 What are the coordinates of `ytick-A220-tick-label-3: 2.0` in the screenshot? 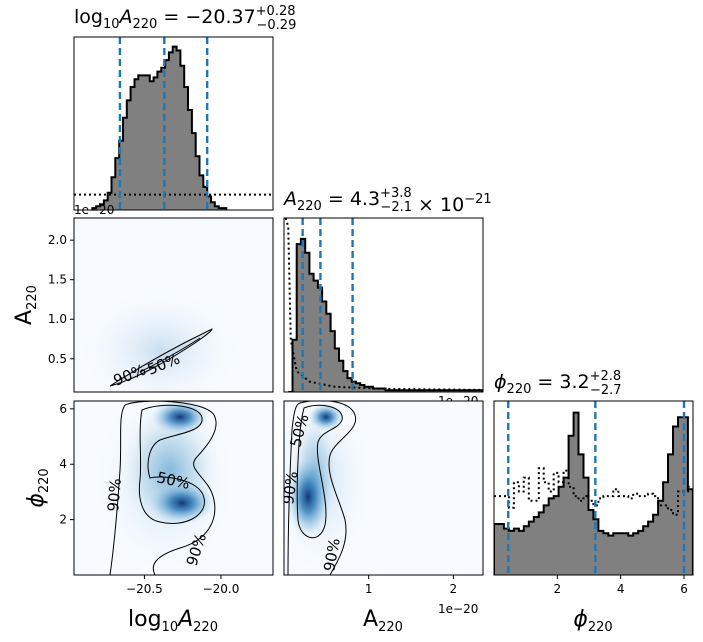 It's located at (57, 240).